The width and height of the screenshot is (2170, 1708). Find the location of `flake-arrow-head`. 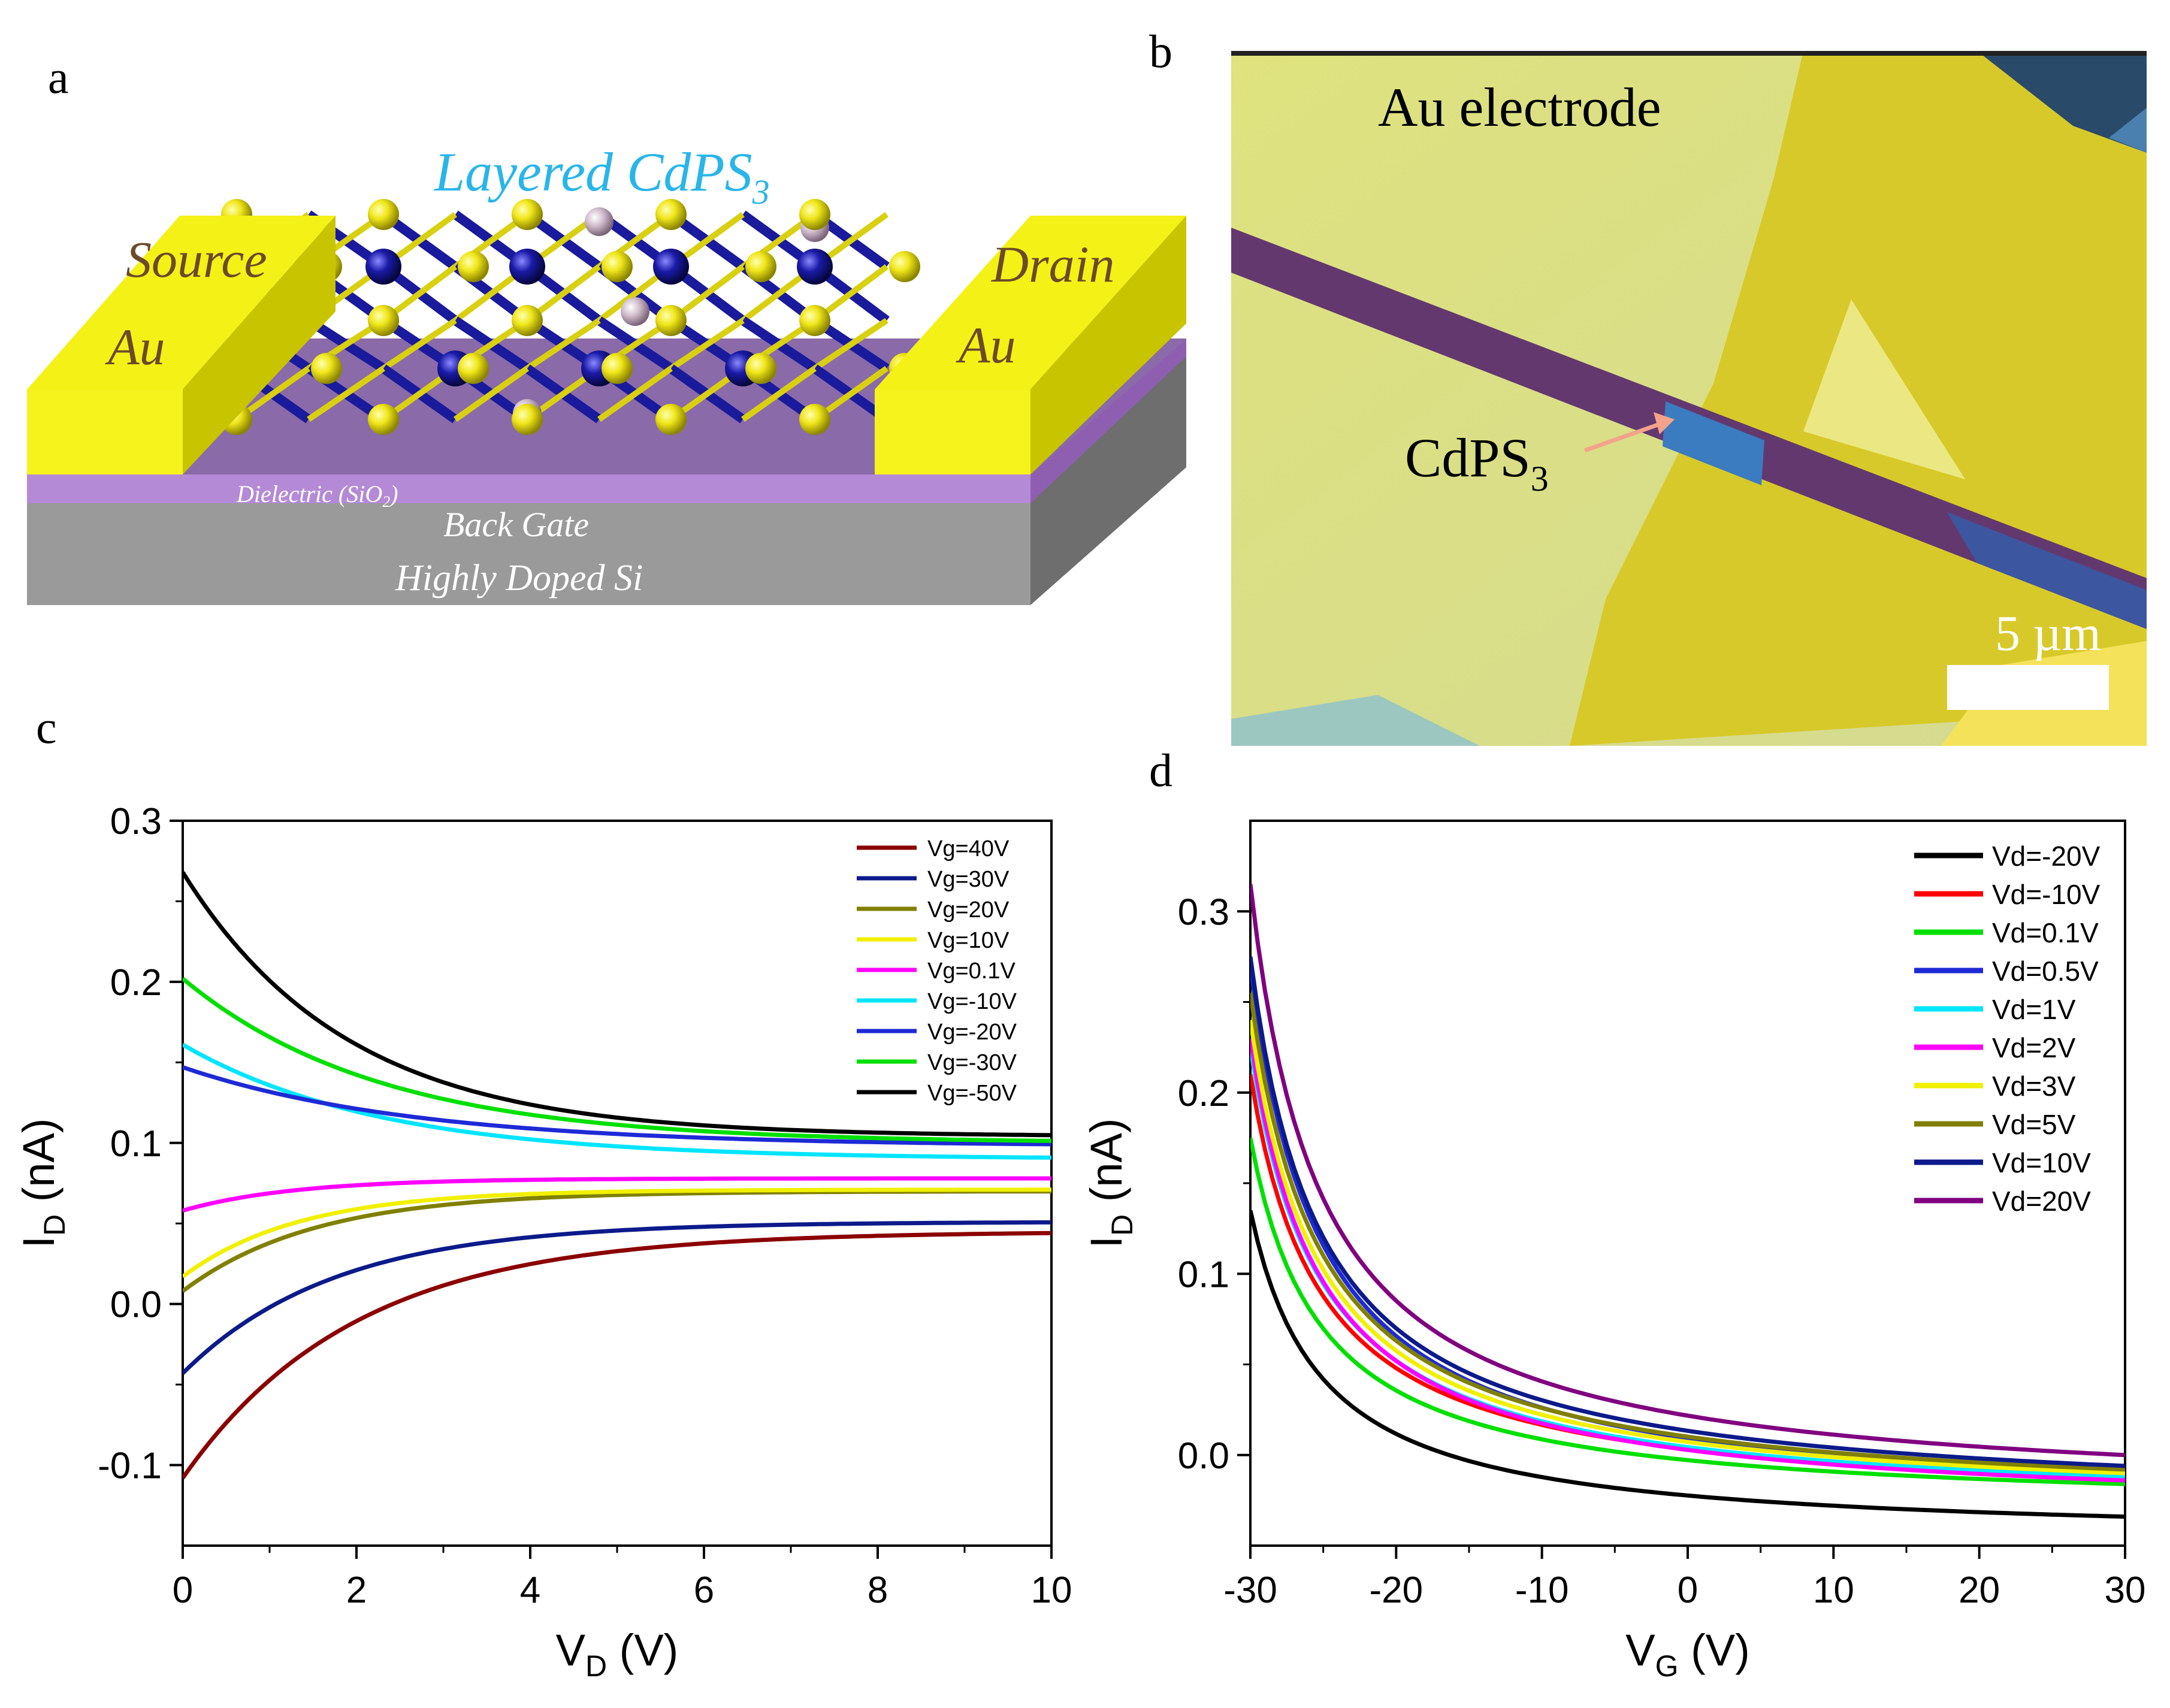

flake-arrow-head is located at coordinates (1664, 423).